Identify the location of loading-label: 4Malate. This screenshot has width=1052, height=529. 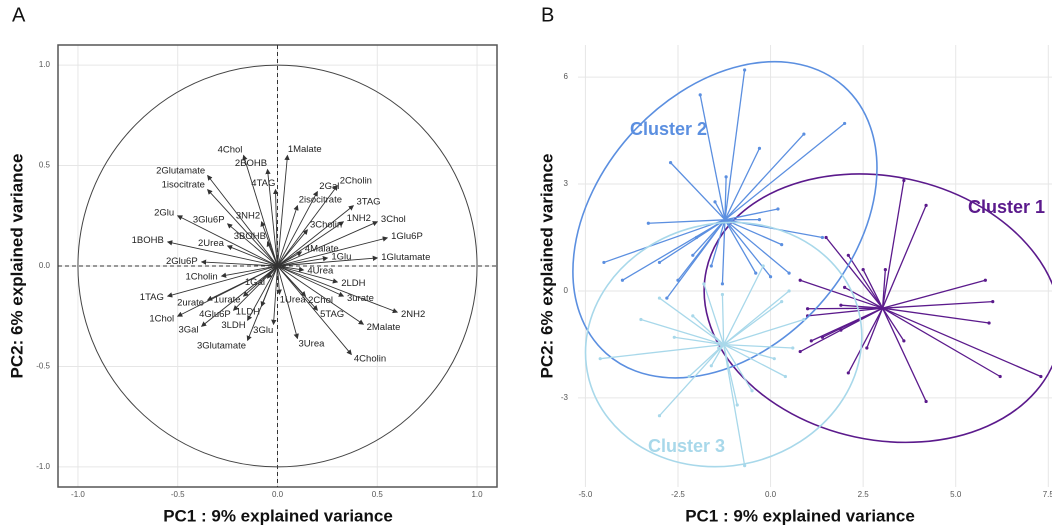
(322, 248).